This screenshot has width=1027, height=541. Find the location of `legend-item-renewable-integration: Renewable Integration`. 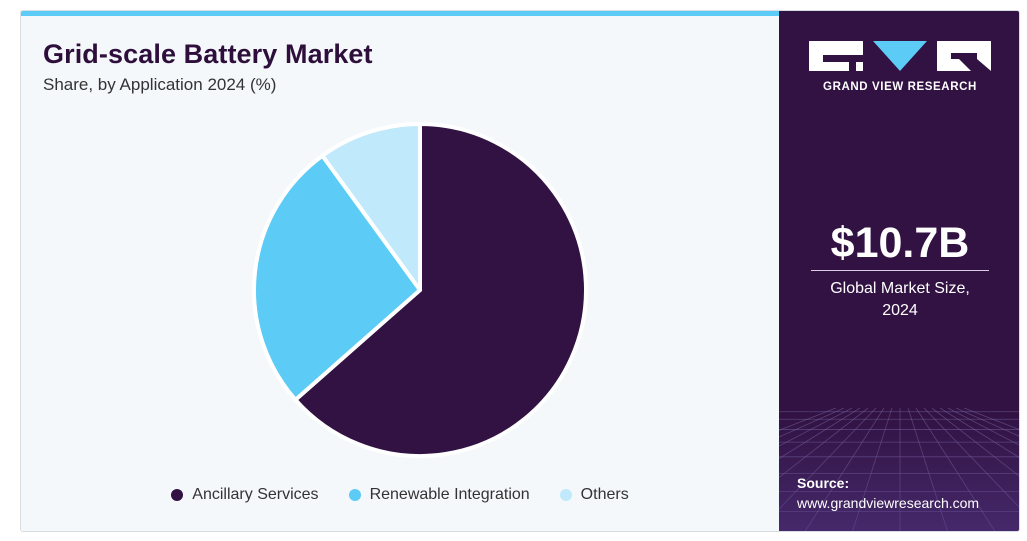

legend-item-renewable-integration: Renewable Integration is located at coordinates (439, 495).